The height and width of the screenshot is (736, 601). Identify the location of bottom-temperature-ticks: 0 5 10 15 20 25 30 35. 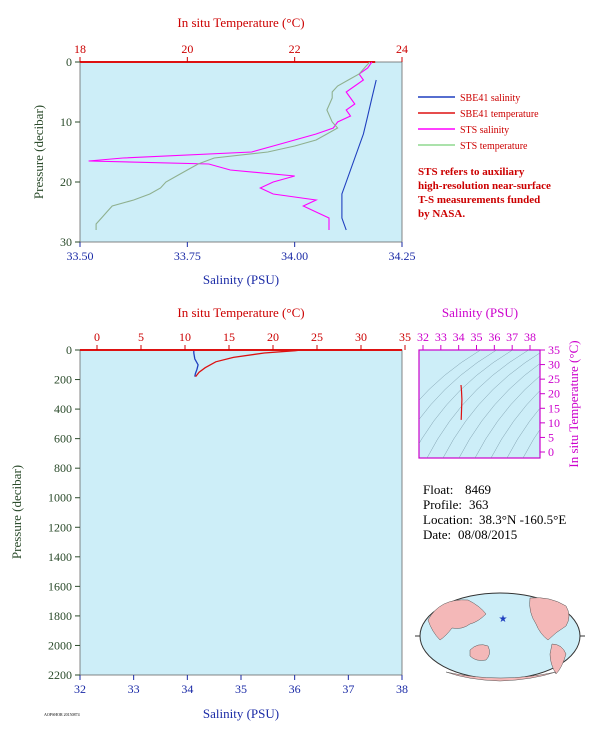
(252, 340).